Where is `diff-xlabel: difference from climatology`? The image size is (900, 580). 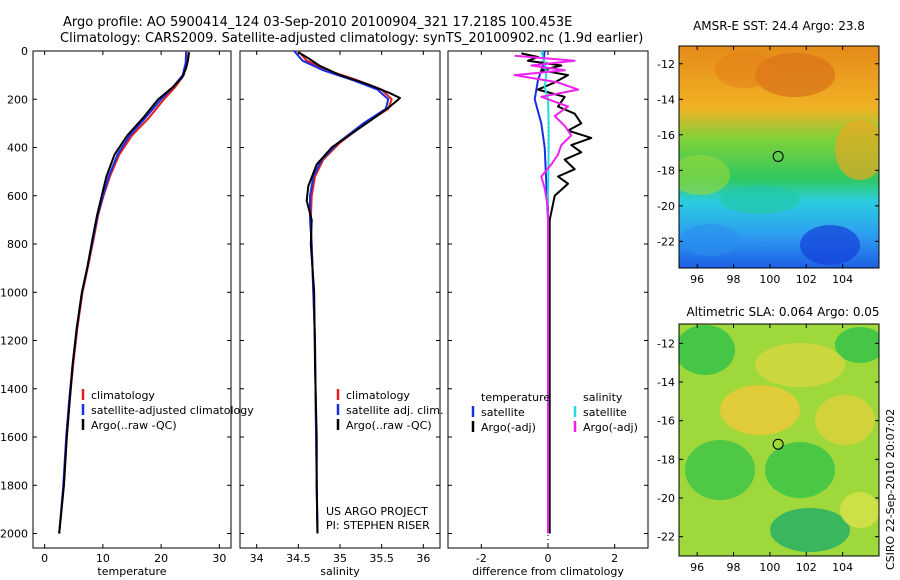 diff-xlabel: difference from climatology is located at coordinates (548, 571).